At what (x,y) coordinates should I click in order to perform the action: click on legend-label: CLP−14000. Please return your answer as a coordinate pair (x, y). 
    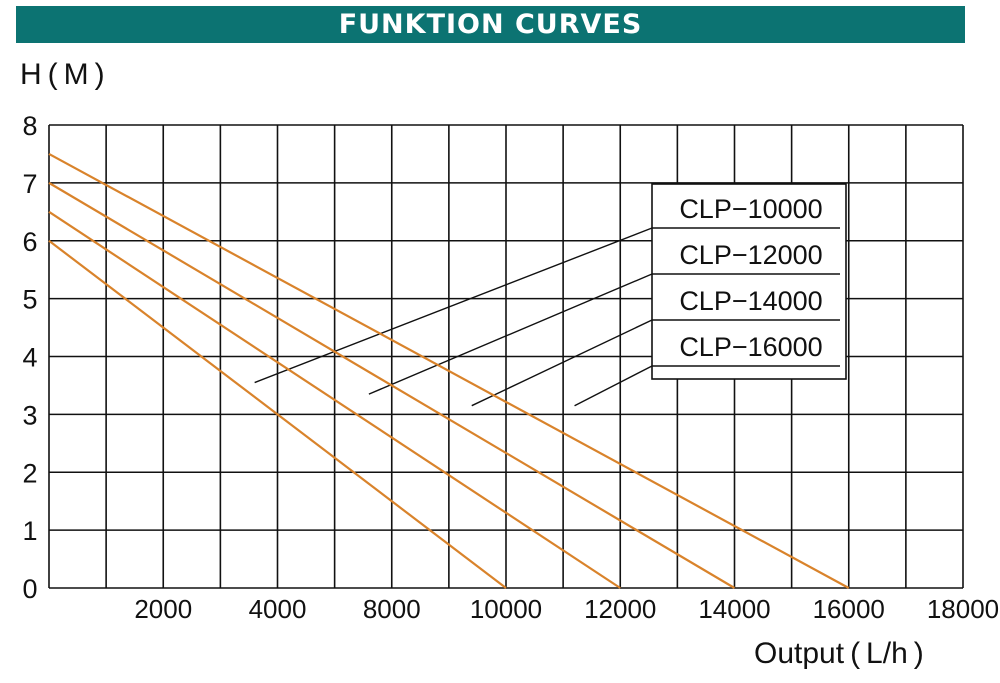
    Looking at the image, I should click on (750, 301).